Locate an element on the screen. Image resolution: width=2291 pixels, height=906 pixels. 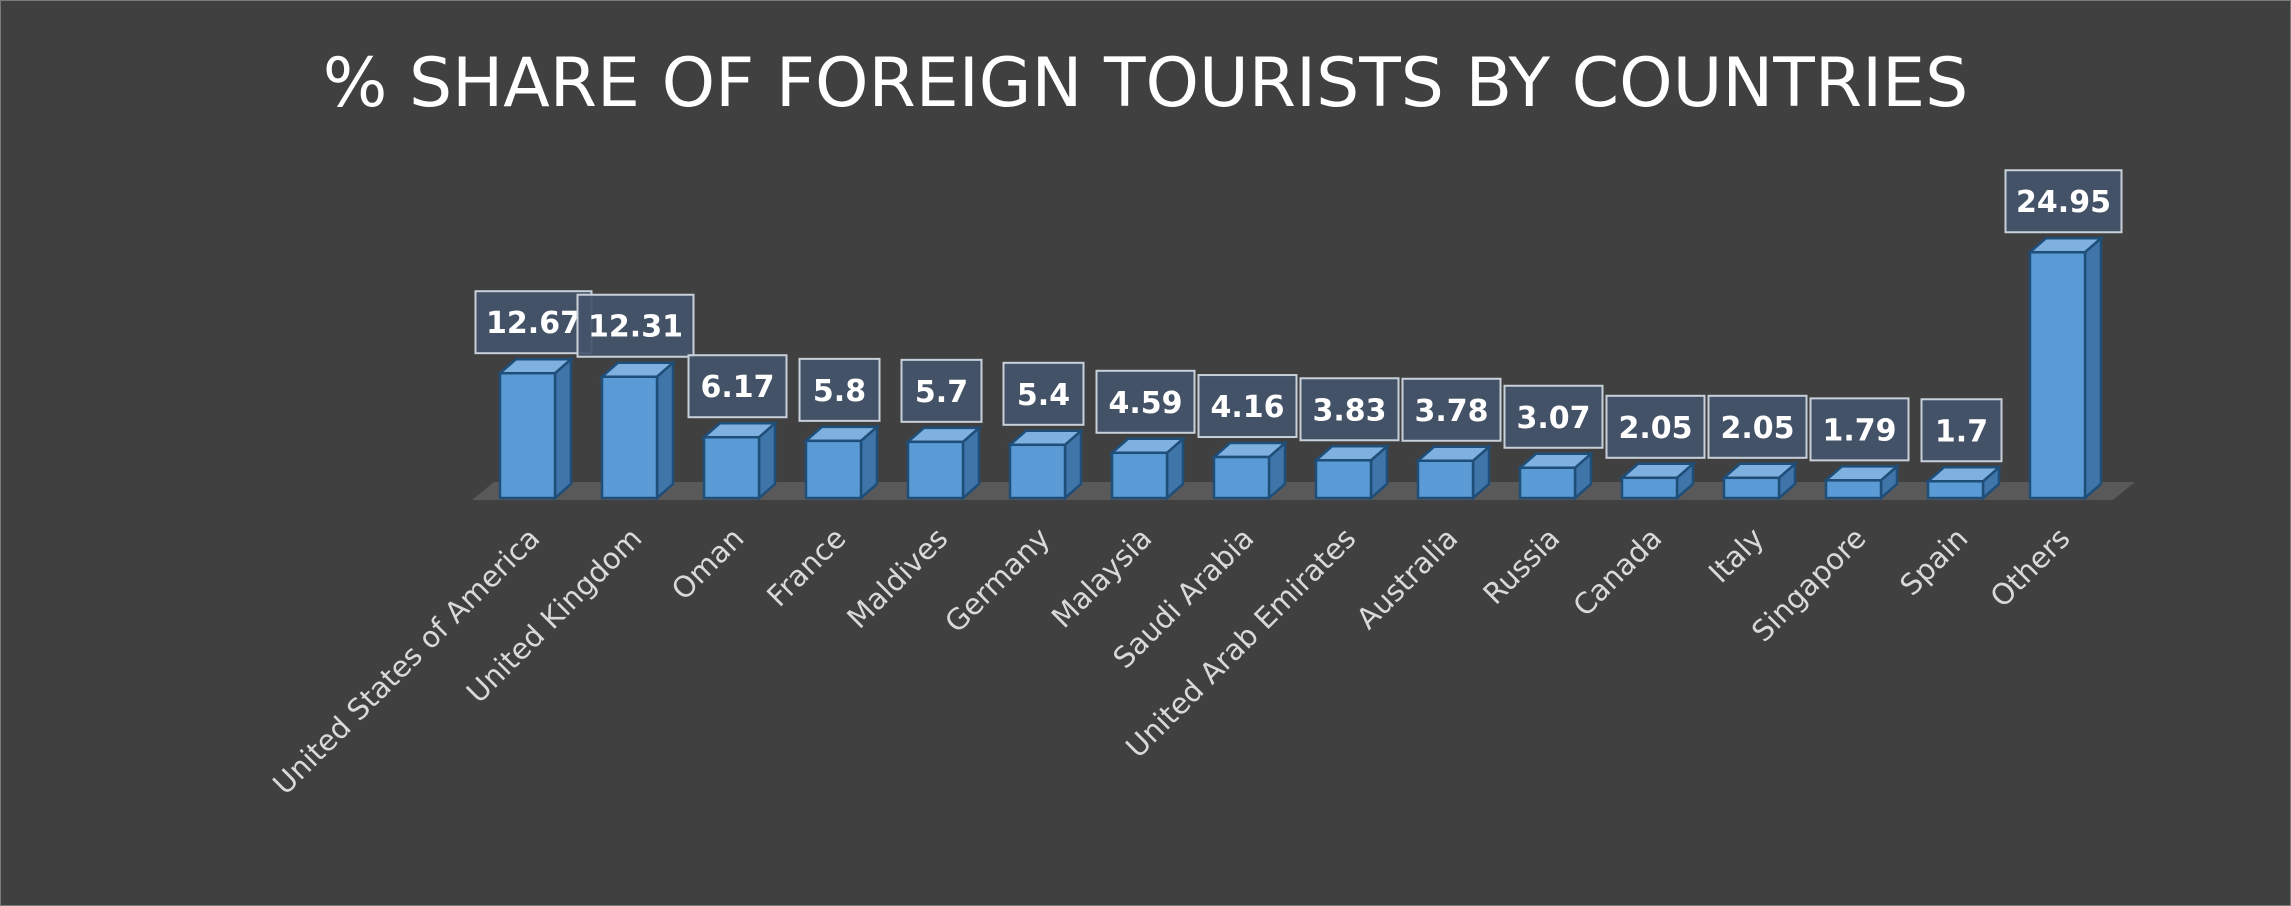
category-label: France is located at coordinates (806, 567).